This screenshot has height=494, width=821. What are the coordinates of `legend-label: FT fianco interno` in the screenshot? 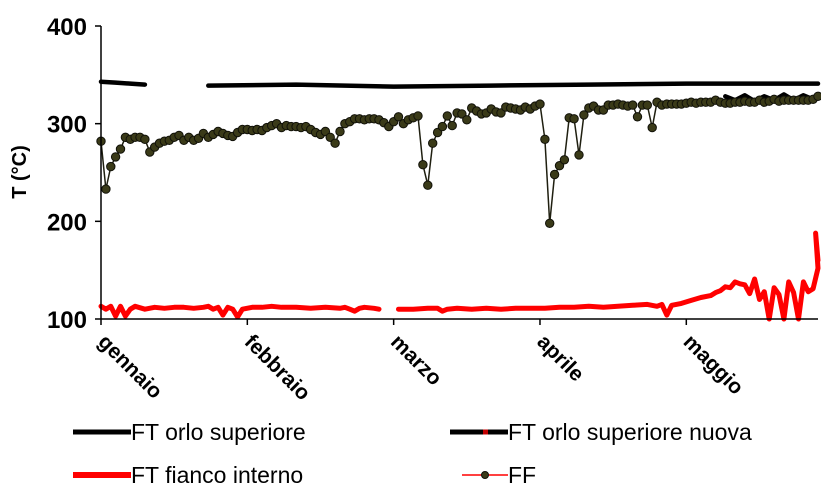 It's located at (217, 475).